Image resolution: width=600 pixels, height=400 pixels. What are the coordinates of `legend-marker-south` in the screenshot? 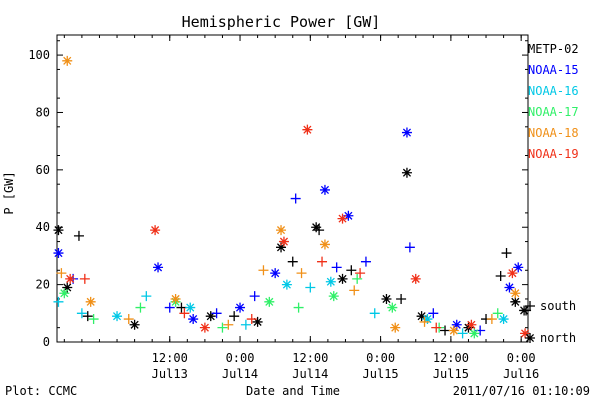 It's located at (530, 306).